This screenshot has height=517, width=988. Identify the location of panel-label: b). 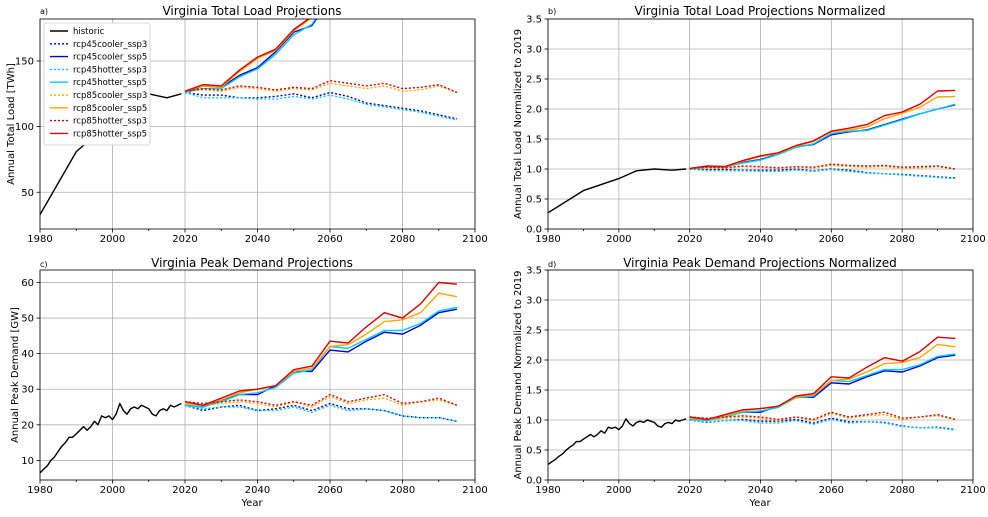
(552, 11).